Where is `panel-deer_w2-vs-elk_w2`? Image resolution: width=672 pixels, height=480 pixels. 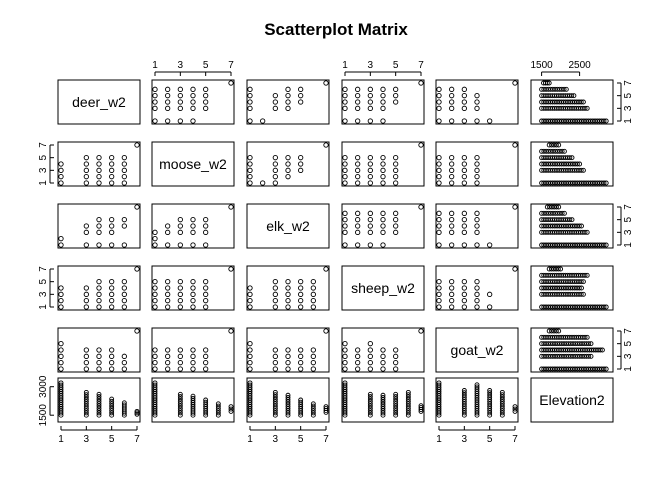
panel-deer_w2-vs-elk_w2 is located at coordinates (288, 102).